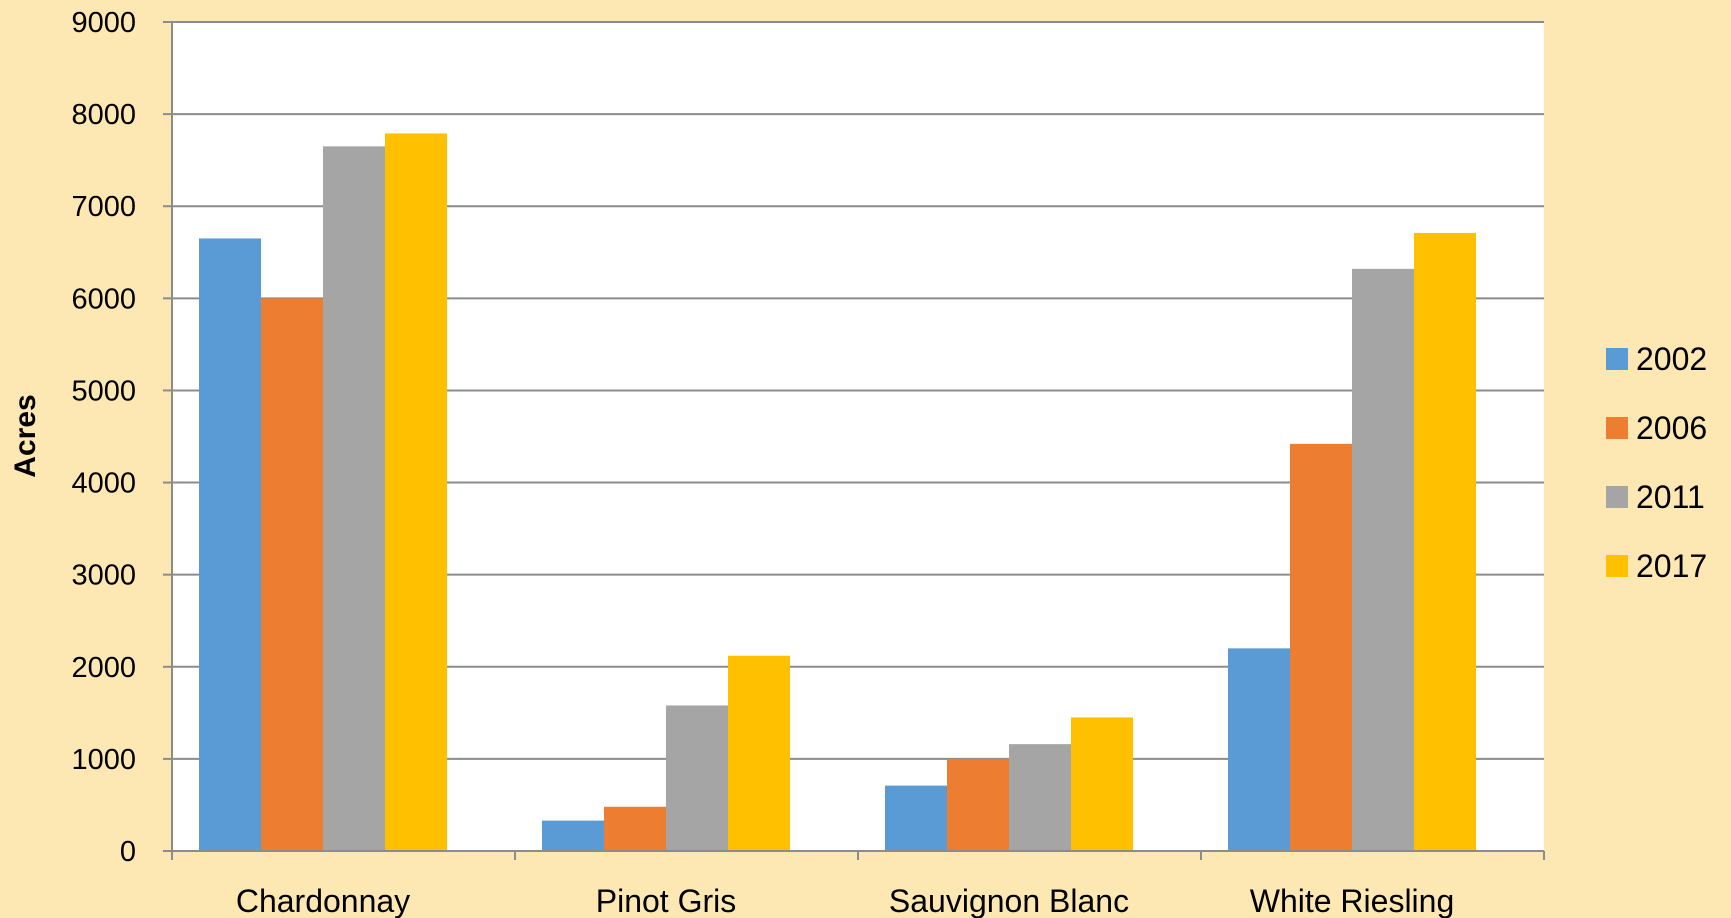 The image size is (1731, 918). Describe the element at coordinates (416, 492) in the screenshot. I see `bar-2017-chardonnay` at that location.